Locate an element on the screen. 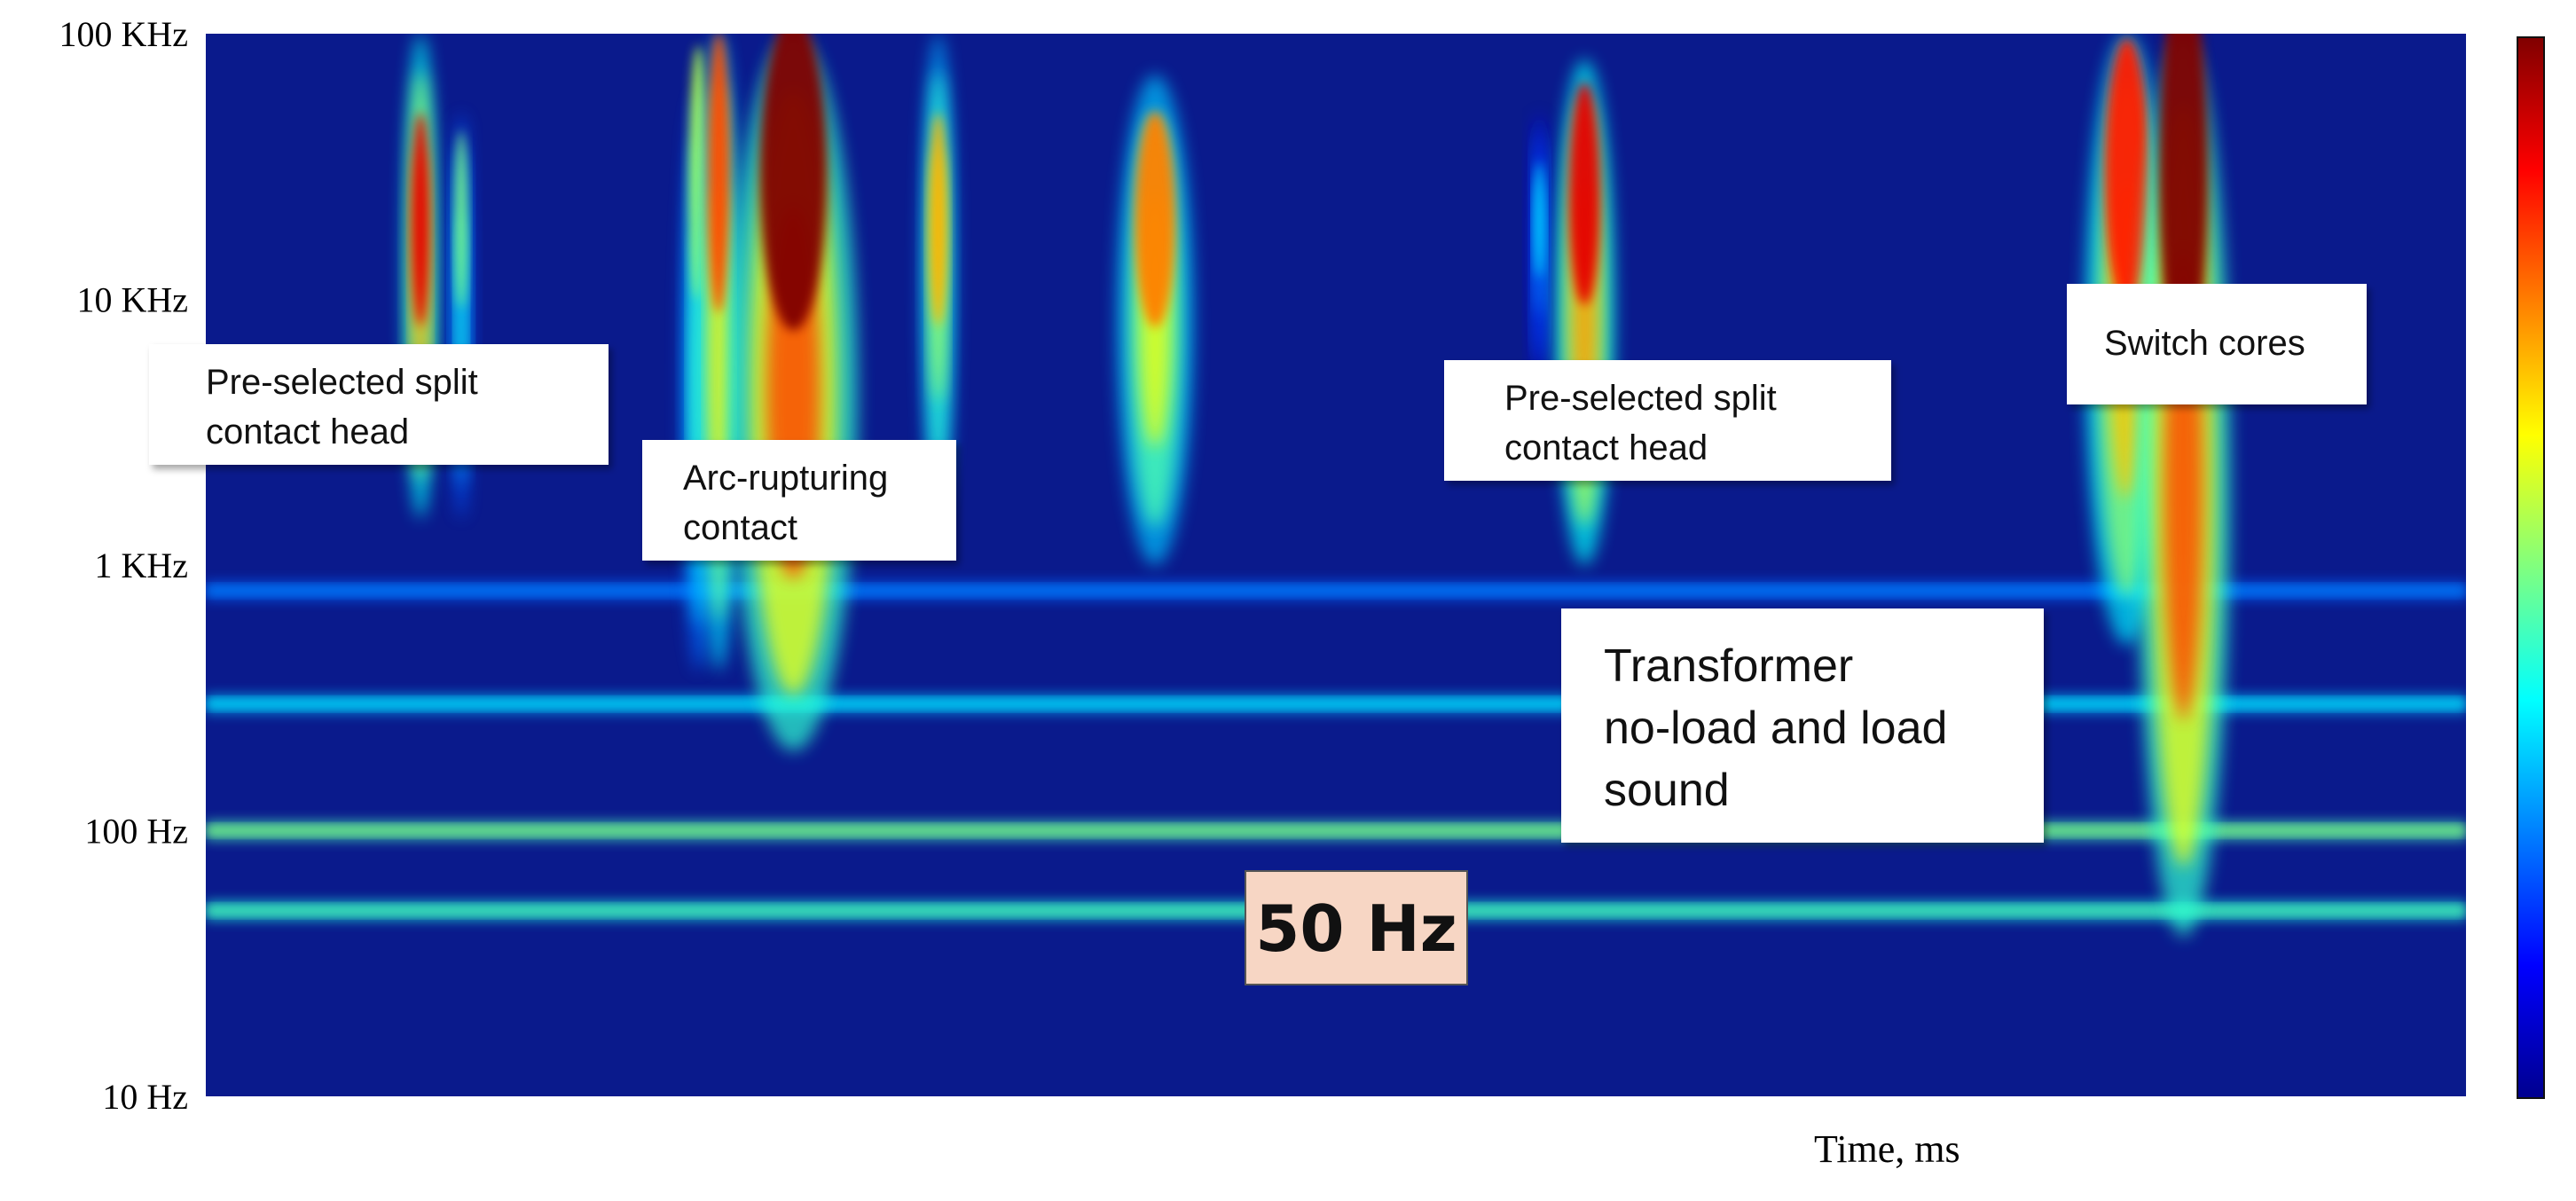  annotation-line: Arc-rupturing is located at coordinates (785, 478).